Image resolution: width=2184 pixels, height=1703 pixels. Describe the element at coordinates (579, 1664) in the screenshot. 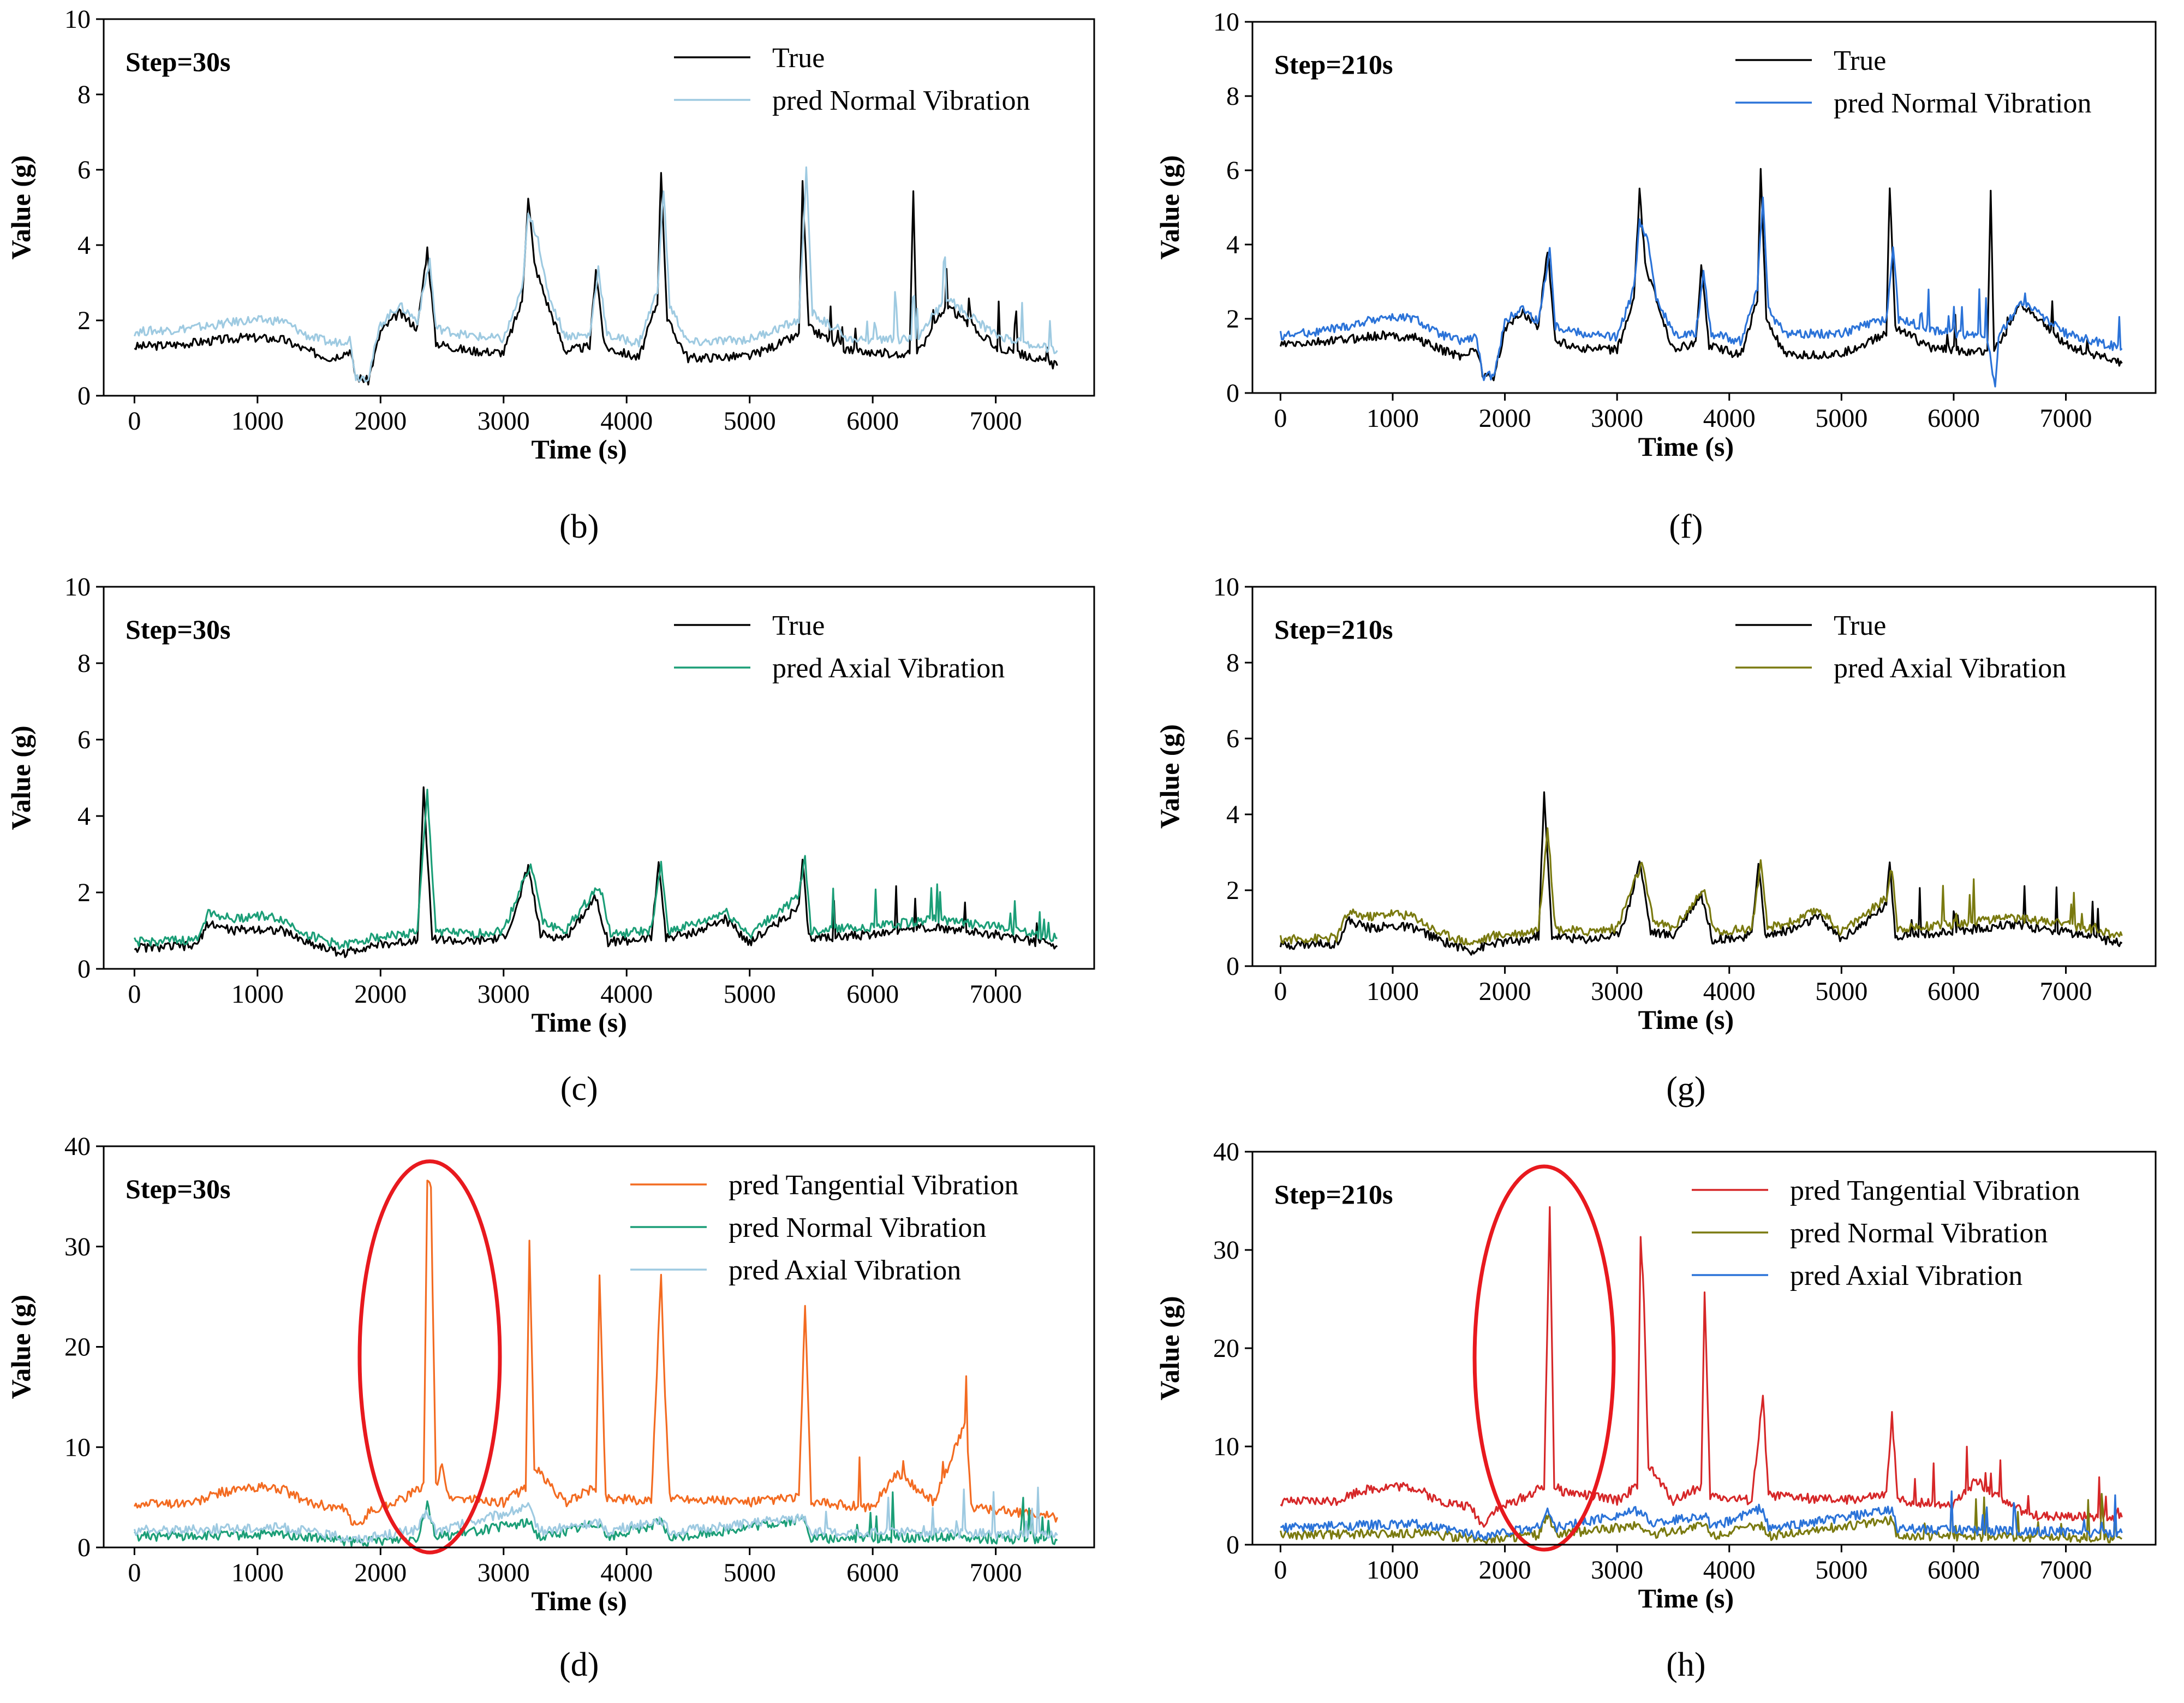

I see `panel-caption: (d)` at that location.